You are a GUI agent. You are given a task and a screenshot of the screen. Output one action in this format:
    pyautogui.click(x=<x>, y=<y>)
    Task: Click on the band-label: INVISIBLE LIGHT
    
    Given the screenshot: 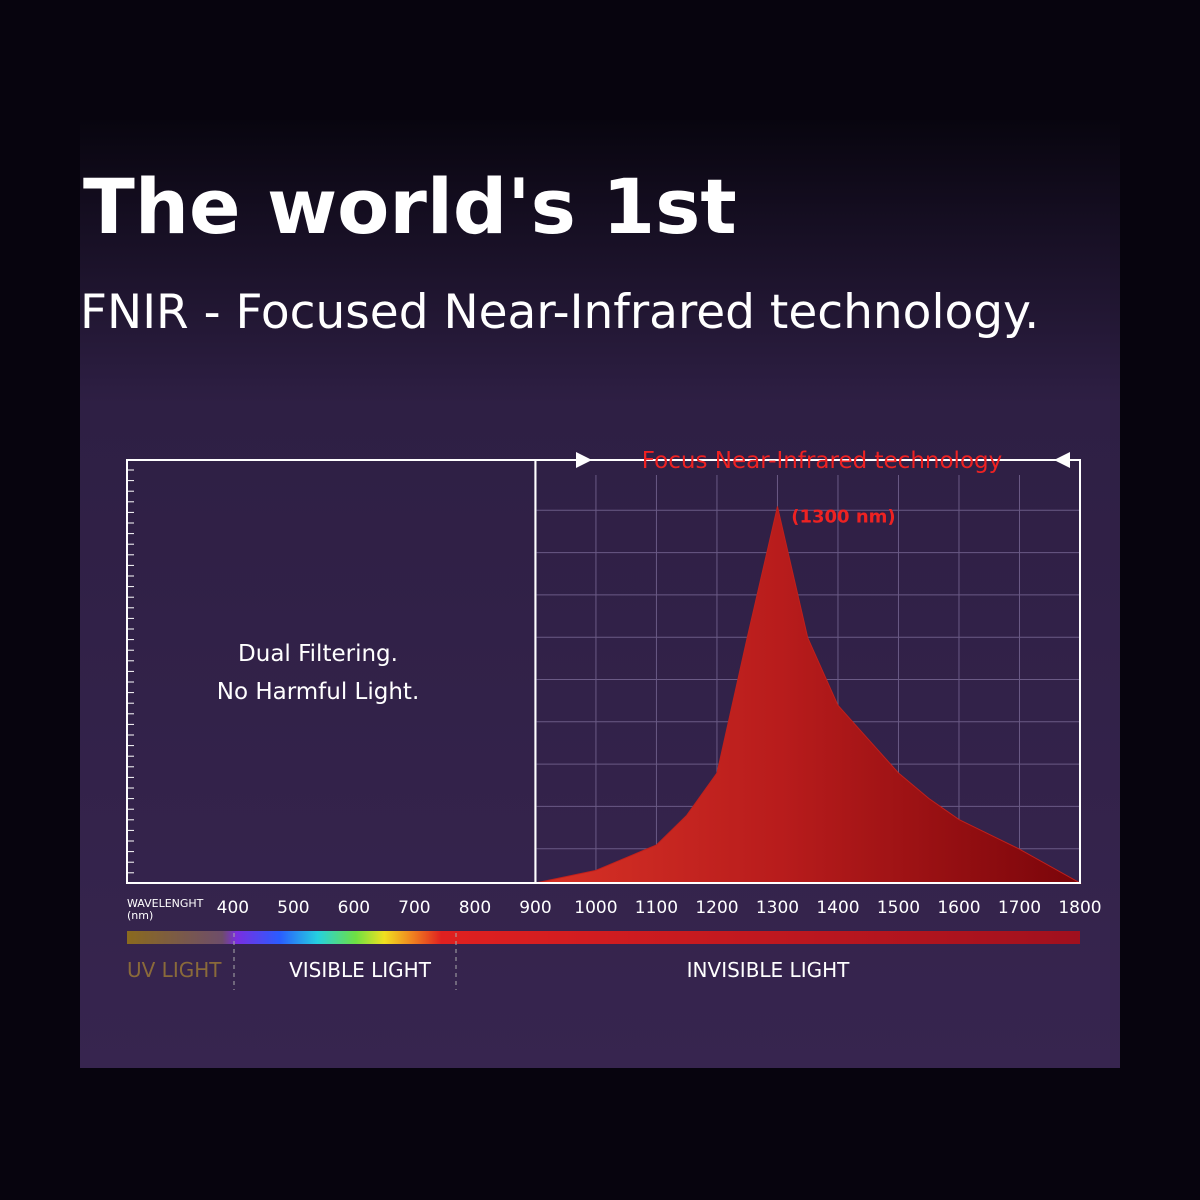 What is the action you would take?
    pyautogui.click(x=768, y=970)
    